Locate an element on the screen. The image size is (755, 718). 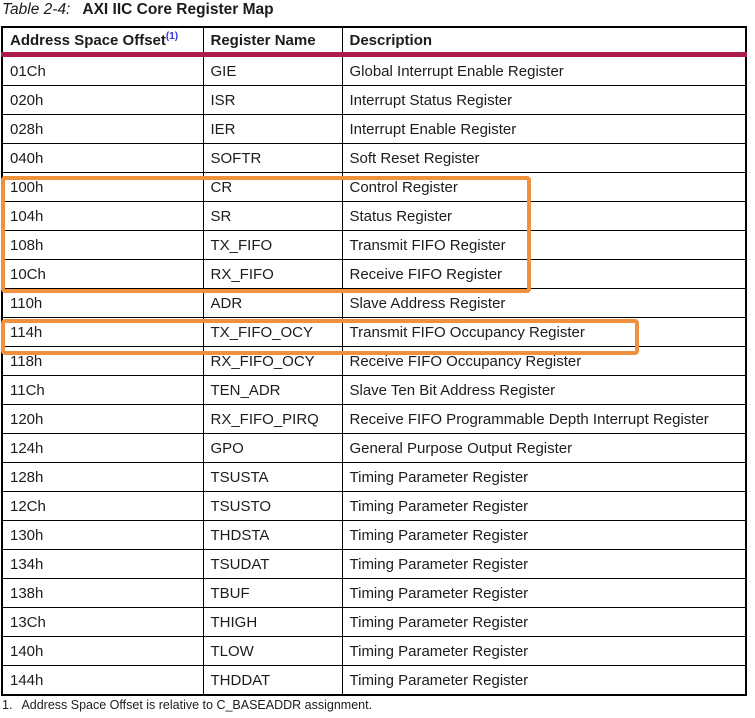
offset-cell: 11Ch is located at coordinates (102, 390).